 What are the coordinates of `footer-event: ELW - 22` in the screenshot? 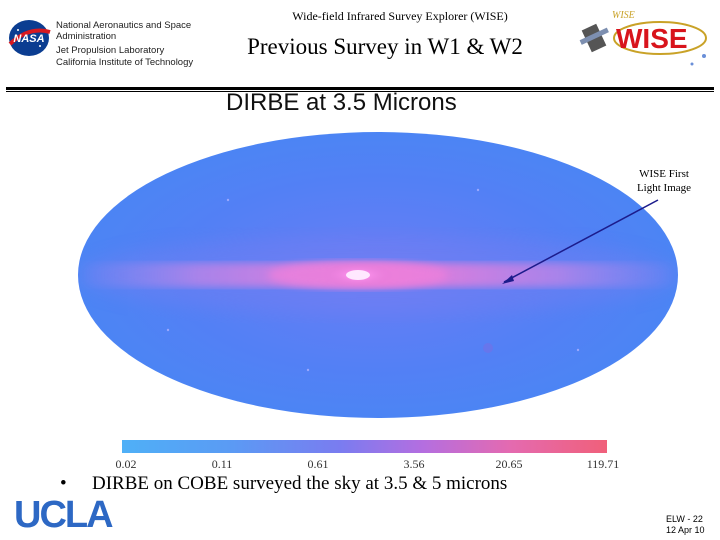 It's located at (684, 519).